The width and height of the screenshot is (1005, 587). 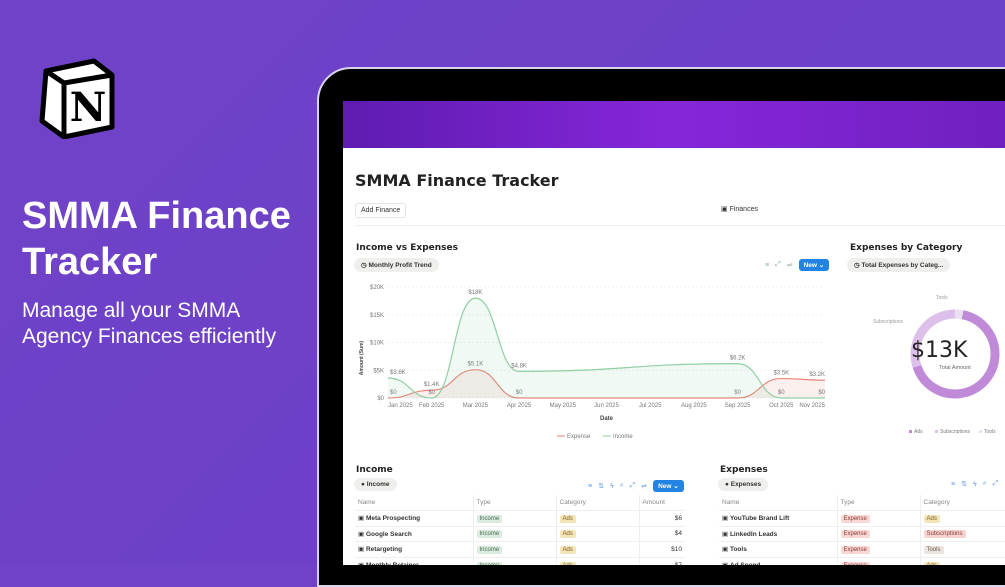 What do you see at coordinates (933, 338) in the screenshot?
I see `slice-subscriptions` at bounding box center [933, 338].